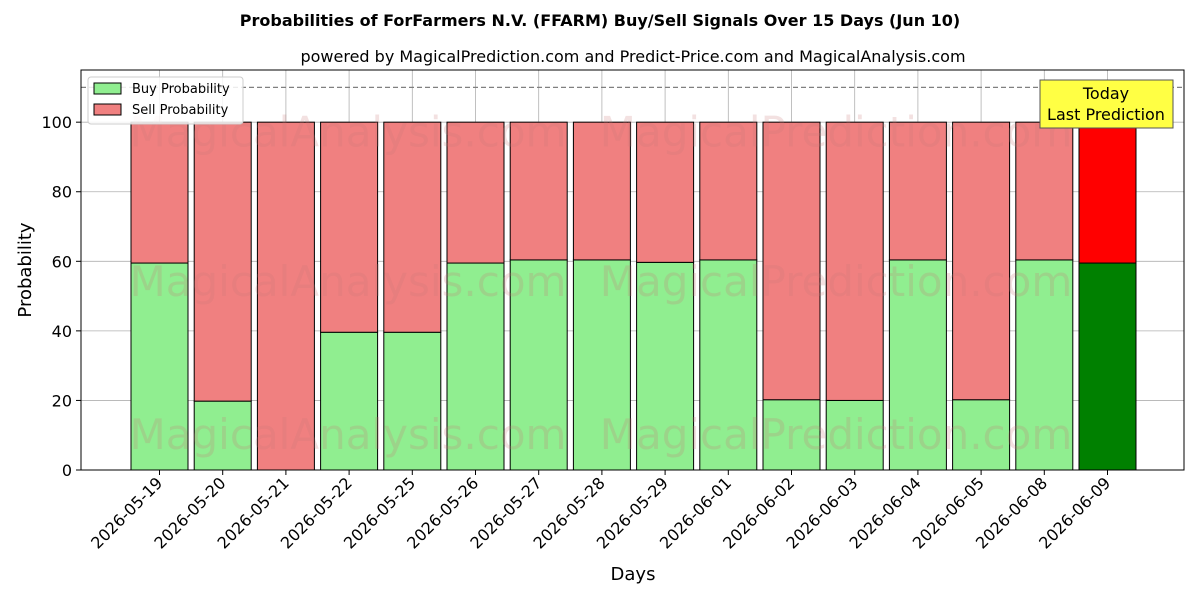 The height and width of the screenshot is (600, 1200). I want to click on legend-label: Sell Probability, so click(180, 110).